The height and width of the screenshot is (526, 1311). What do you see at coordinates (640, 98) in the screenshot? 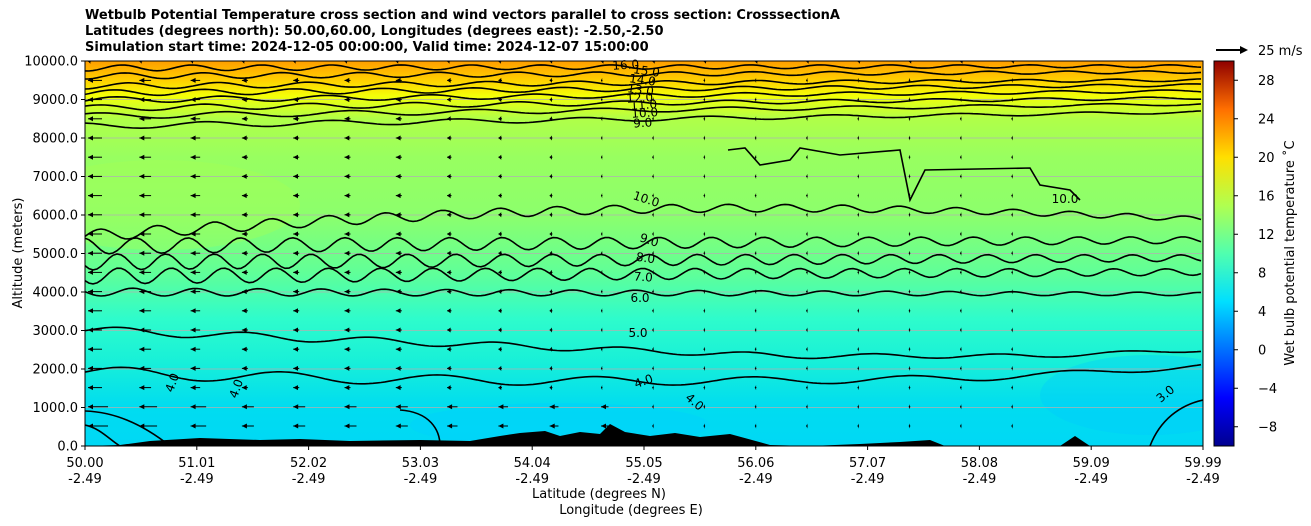
I see `contour-label: 12.0` at bounding box center [640, 98].